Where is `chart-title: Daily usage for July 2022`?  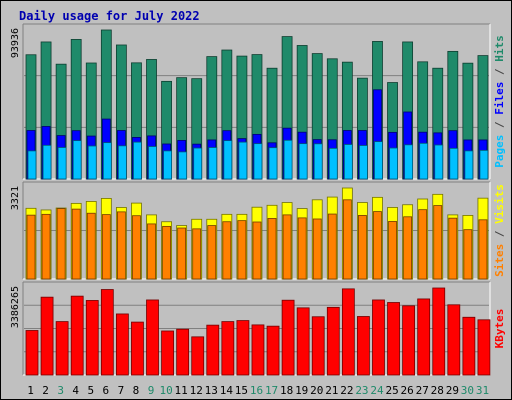
chart-title: Daily usage for July 2022 is located at coordinates (109, 16).